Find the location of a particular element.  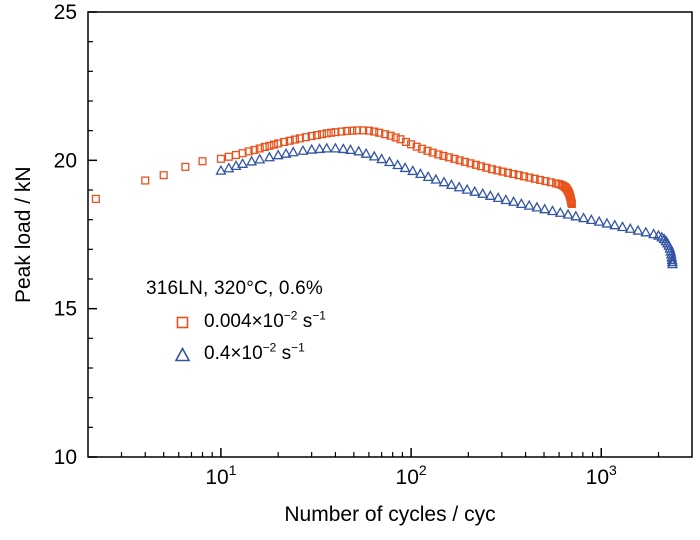

legend-annotation: 316LN, 320°C, 0.6% is located at coordinates (235, 288).